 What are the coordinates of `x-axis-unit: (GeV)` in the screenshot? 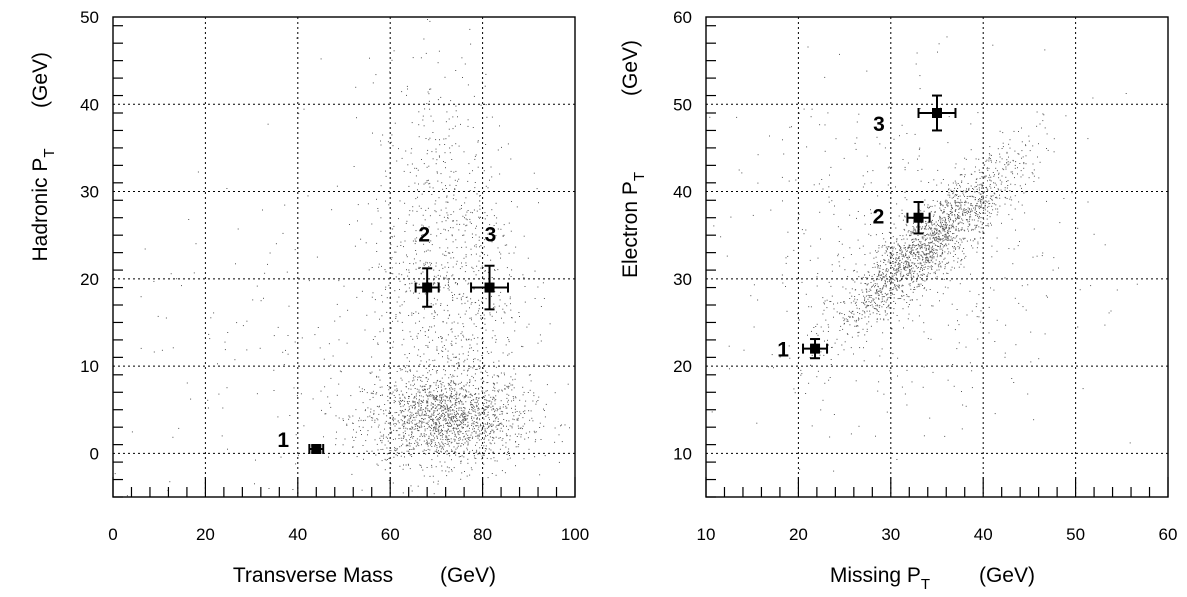 It's located at (468, 575).